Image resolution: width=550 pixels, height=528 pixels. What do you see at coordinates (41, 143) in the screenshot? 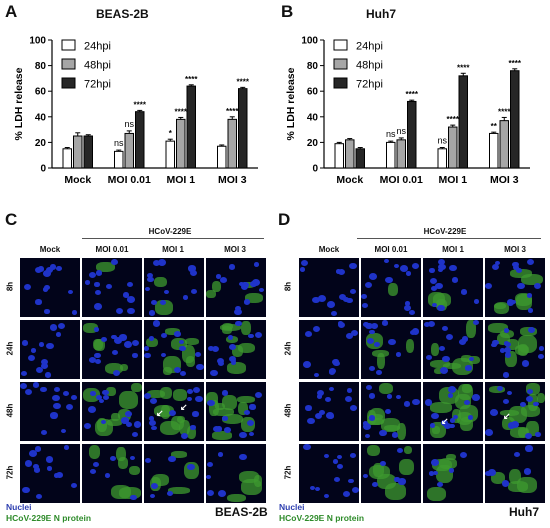
I see `y-tick-label: 20` at bounding box center [41, 143].